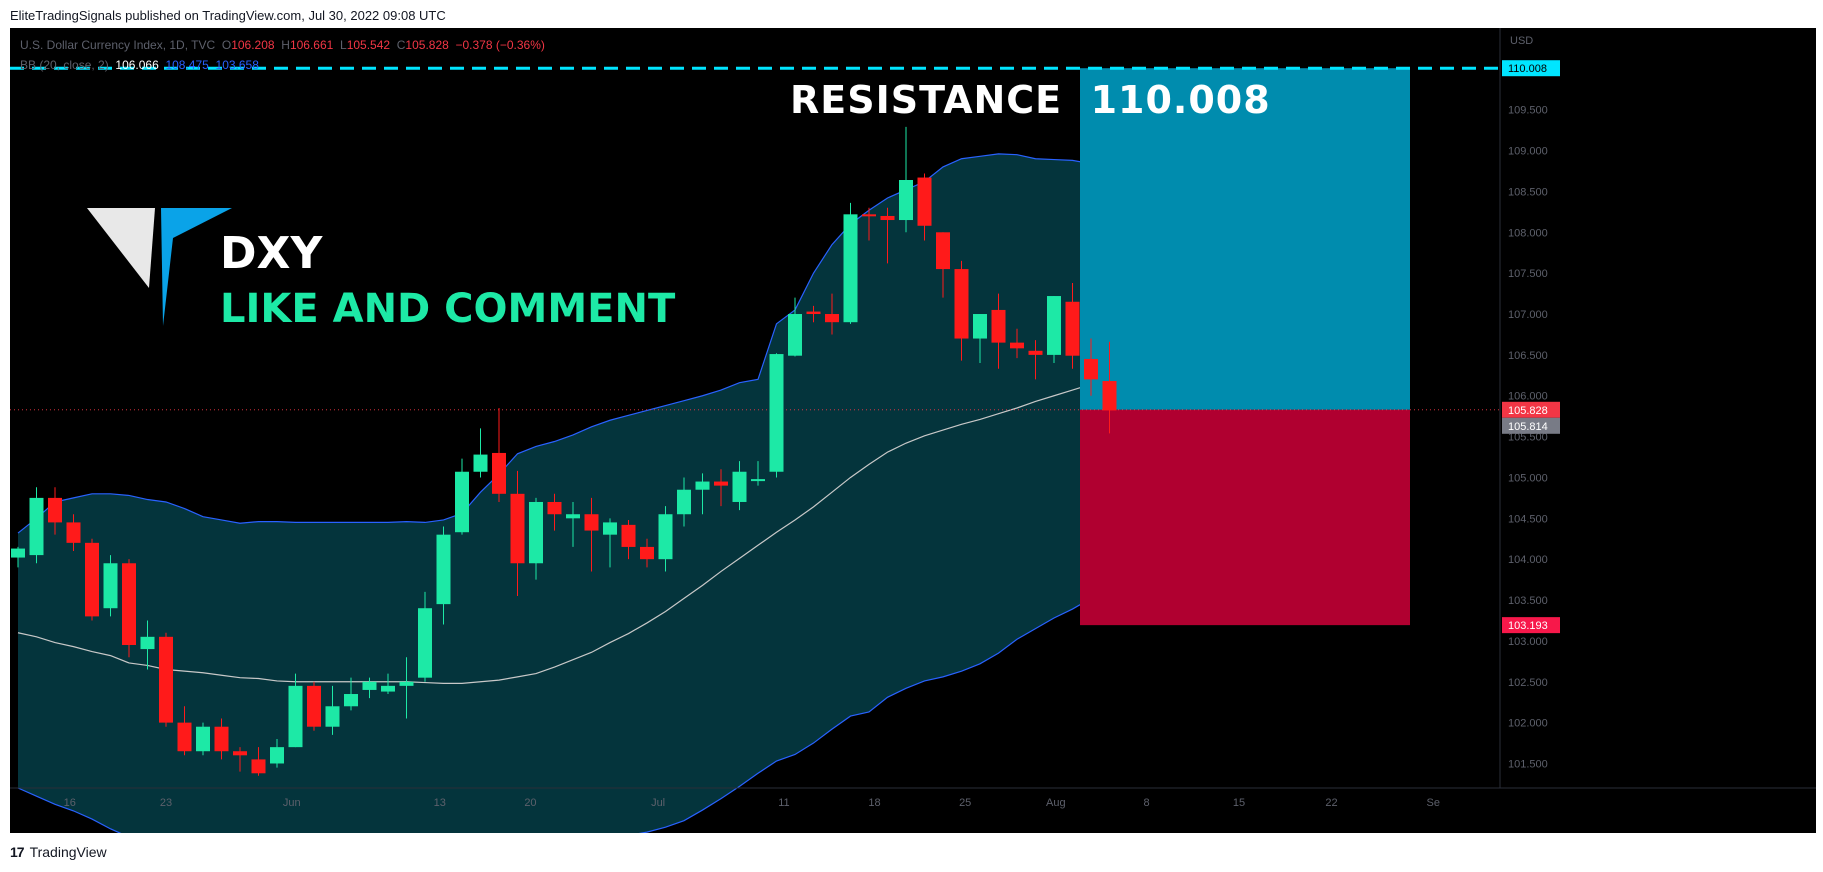 This screenshot has width=1823, height=872. I want to click on tradingview-logo-icon: 17, so click(17, 852).